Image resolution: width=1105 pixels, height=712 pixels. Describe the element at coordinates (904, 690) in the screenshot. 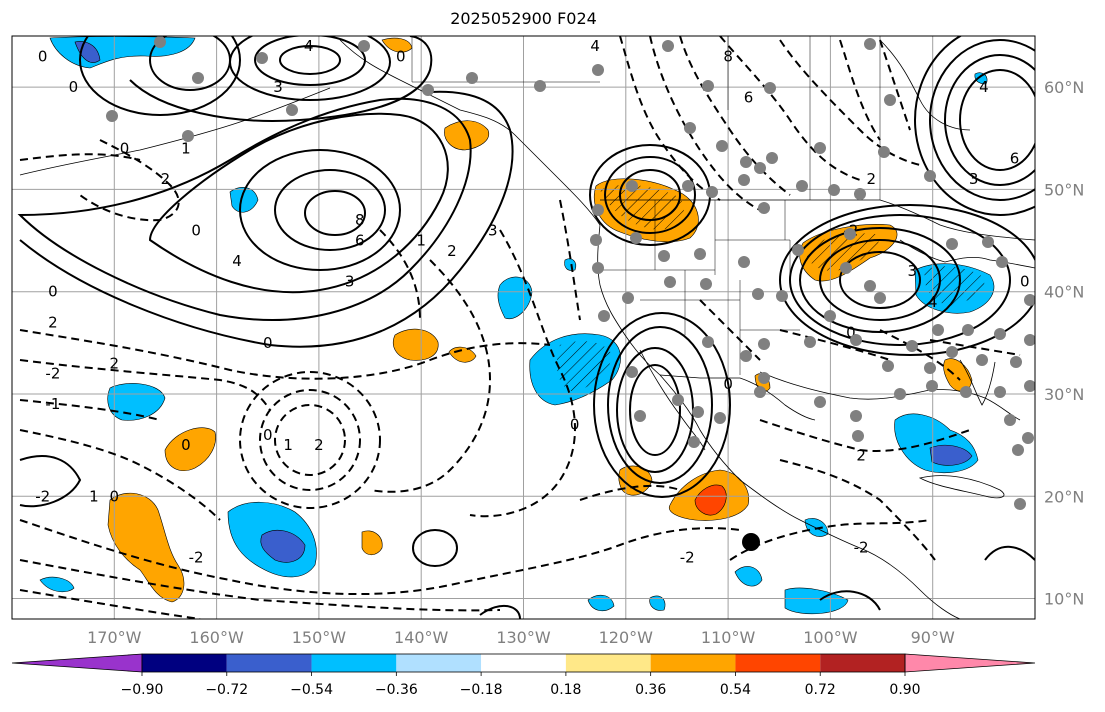

I see `colorbar-tick-label: 0.90` at that location.